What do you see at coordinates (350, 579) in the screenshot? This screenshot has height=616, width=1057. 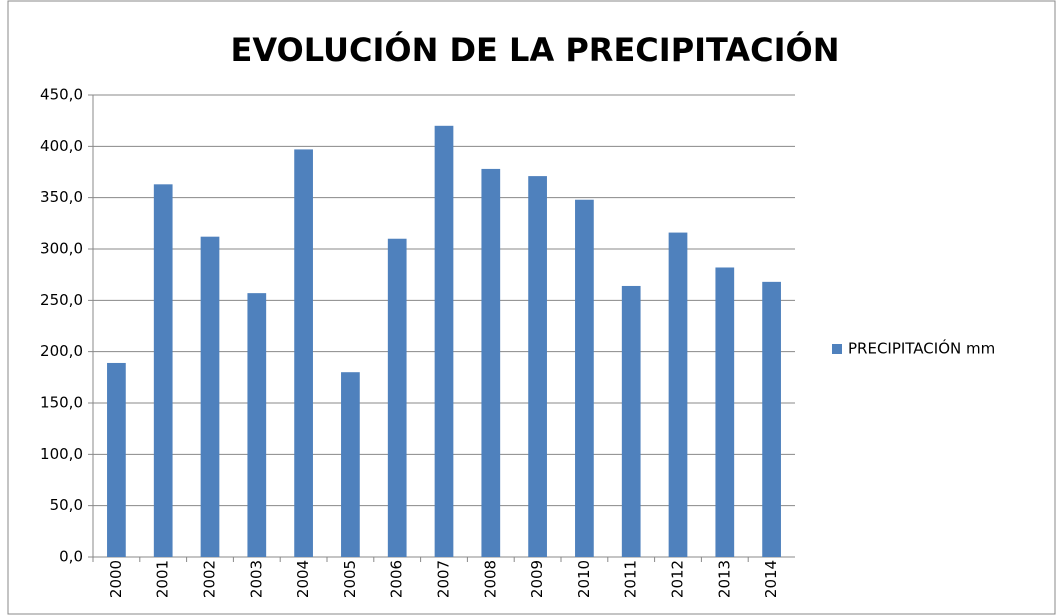 I see `x-tick-label: 2005` at bounding box center [350, 579].